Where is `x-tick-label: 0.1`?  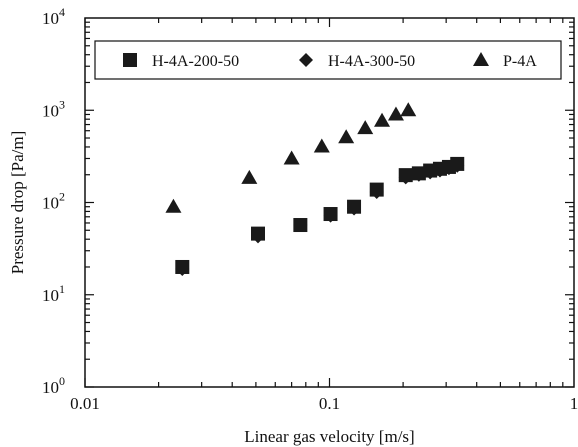 x-tick-label: 0.1 is located at coordinates (329, 403).